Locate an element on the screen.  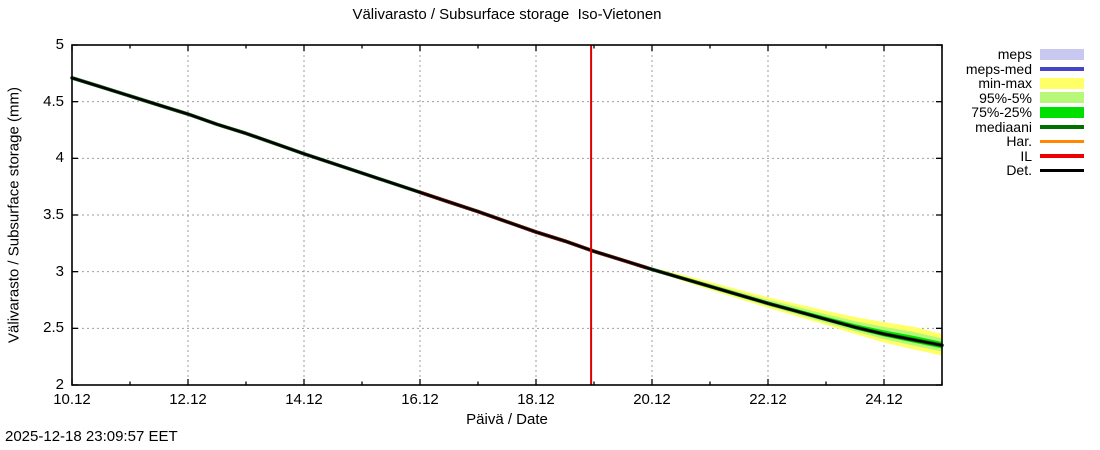
y-tick-label: 4.5 is located at coordinates (53, 101).